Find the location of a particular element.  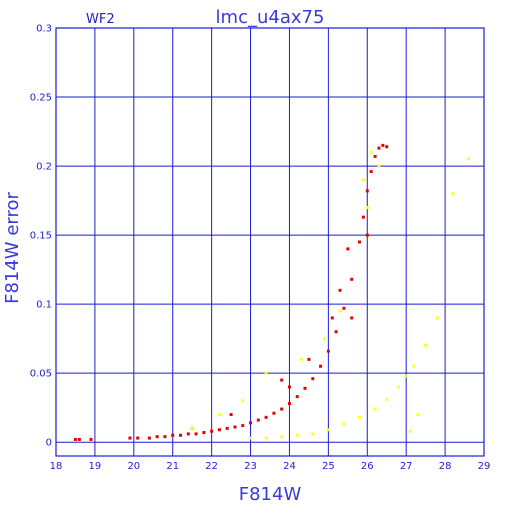

x-tick-label: 27 is located at coordinates (406, 466).